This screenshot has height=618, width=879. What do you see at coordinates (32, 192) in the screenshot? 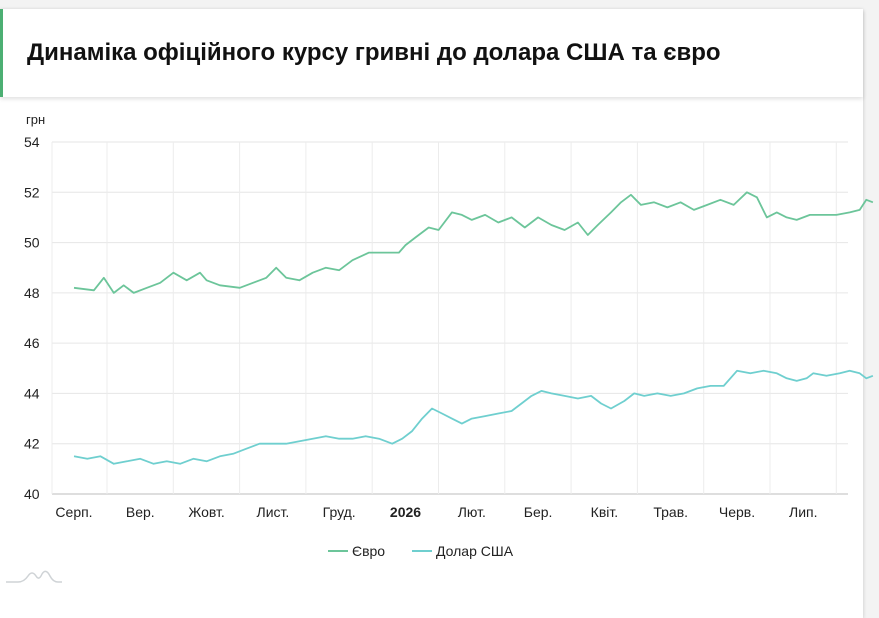
I see `y-tick-label: 52` at bounding box center [32, 192].